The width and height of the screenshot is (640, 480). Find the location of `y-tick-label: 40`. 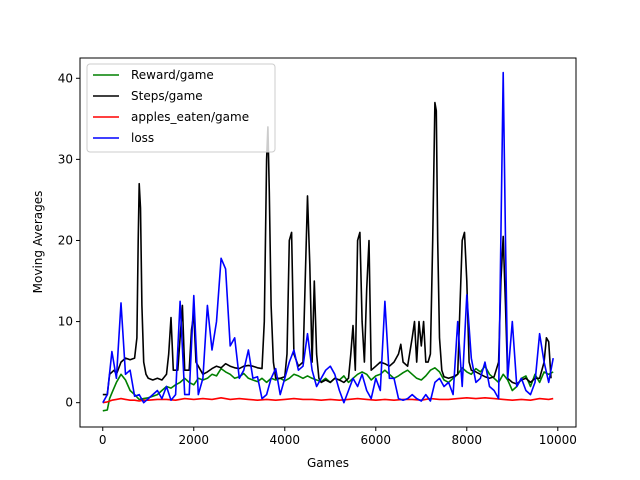

y-tick-label: 40 is located at coordinates (65, 78).